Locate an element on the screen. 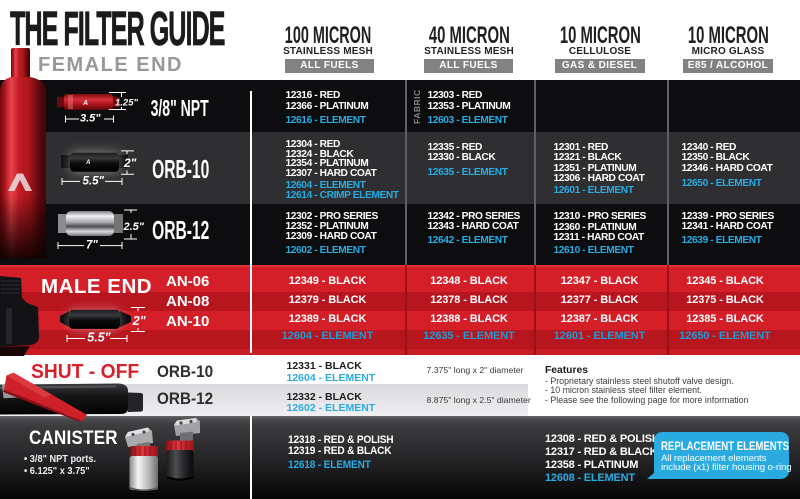 The width and height of the screenshot is (800, 499). svg-text: 3.5" is located at coordinates (90, 119).